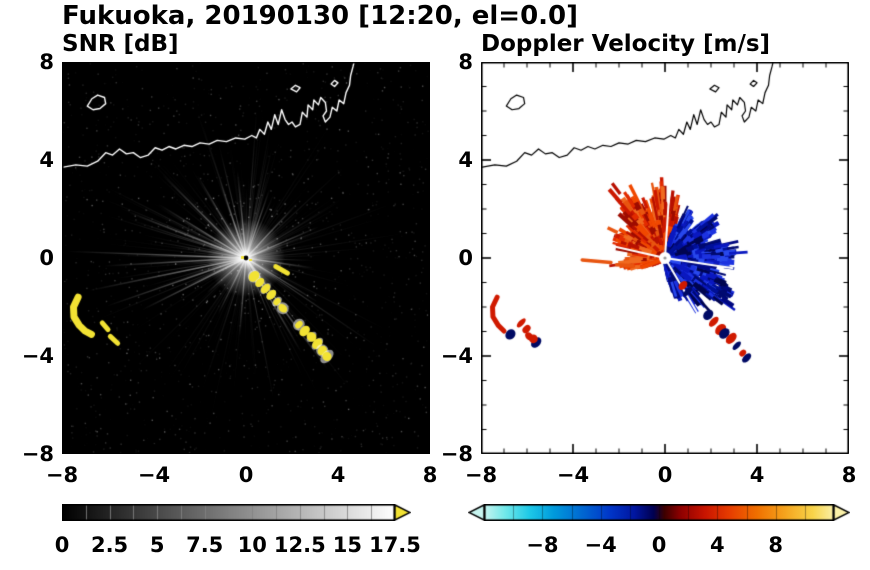 The image size is (870, 570). What do you see at coordinates (775, 545) in the screenshot?
I see `doppler-colorbar-tick-label: 8` at bounding box center [775, 545].